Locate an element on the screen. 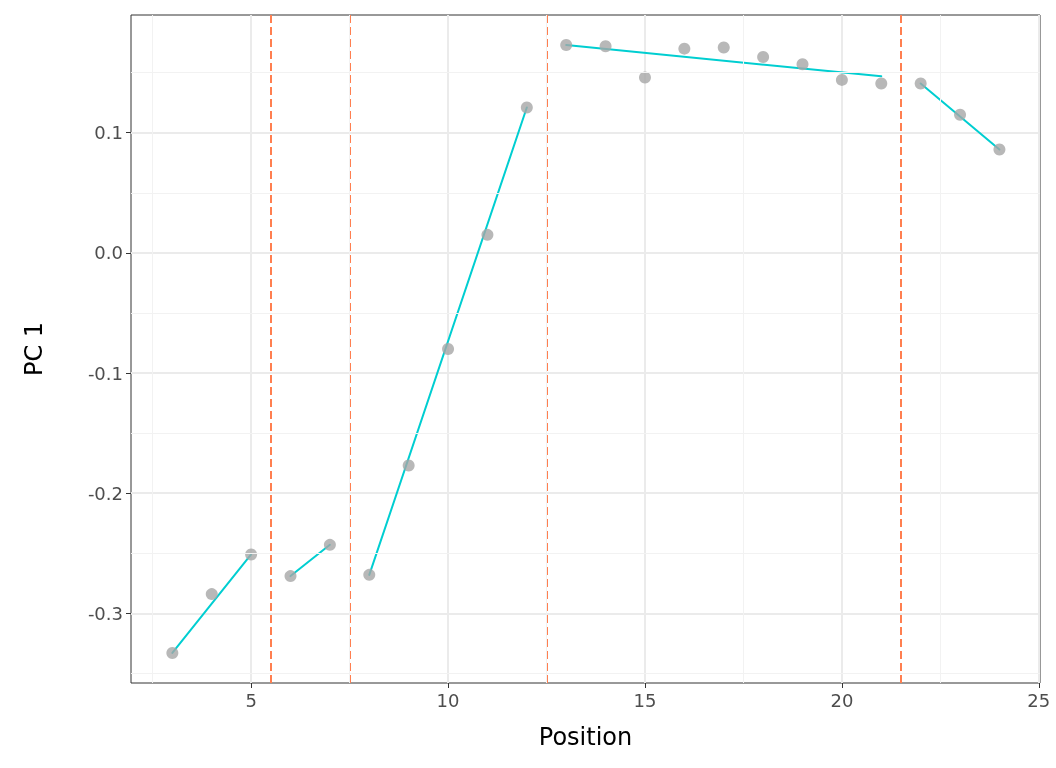 The width and height of the screenshot is (1056, 768). y-tick-label: 0.1 is located at coordinates (108, 133).